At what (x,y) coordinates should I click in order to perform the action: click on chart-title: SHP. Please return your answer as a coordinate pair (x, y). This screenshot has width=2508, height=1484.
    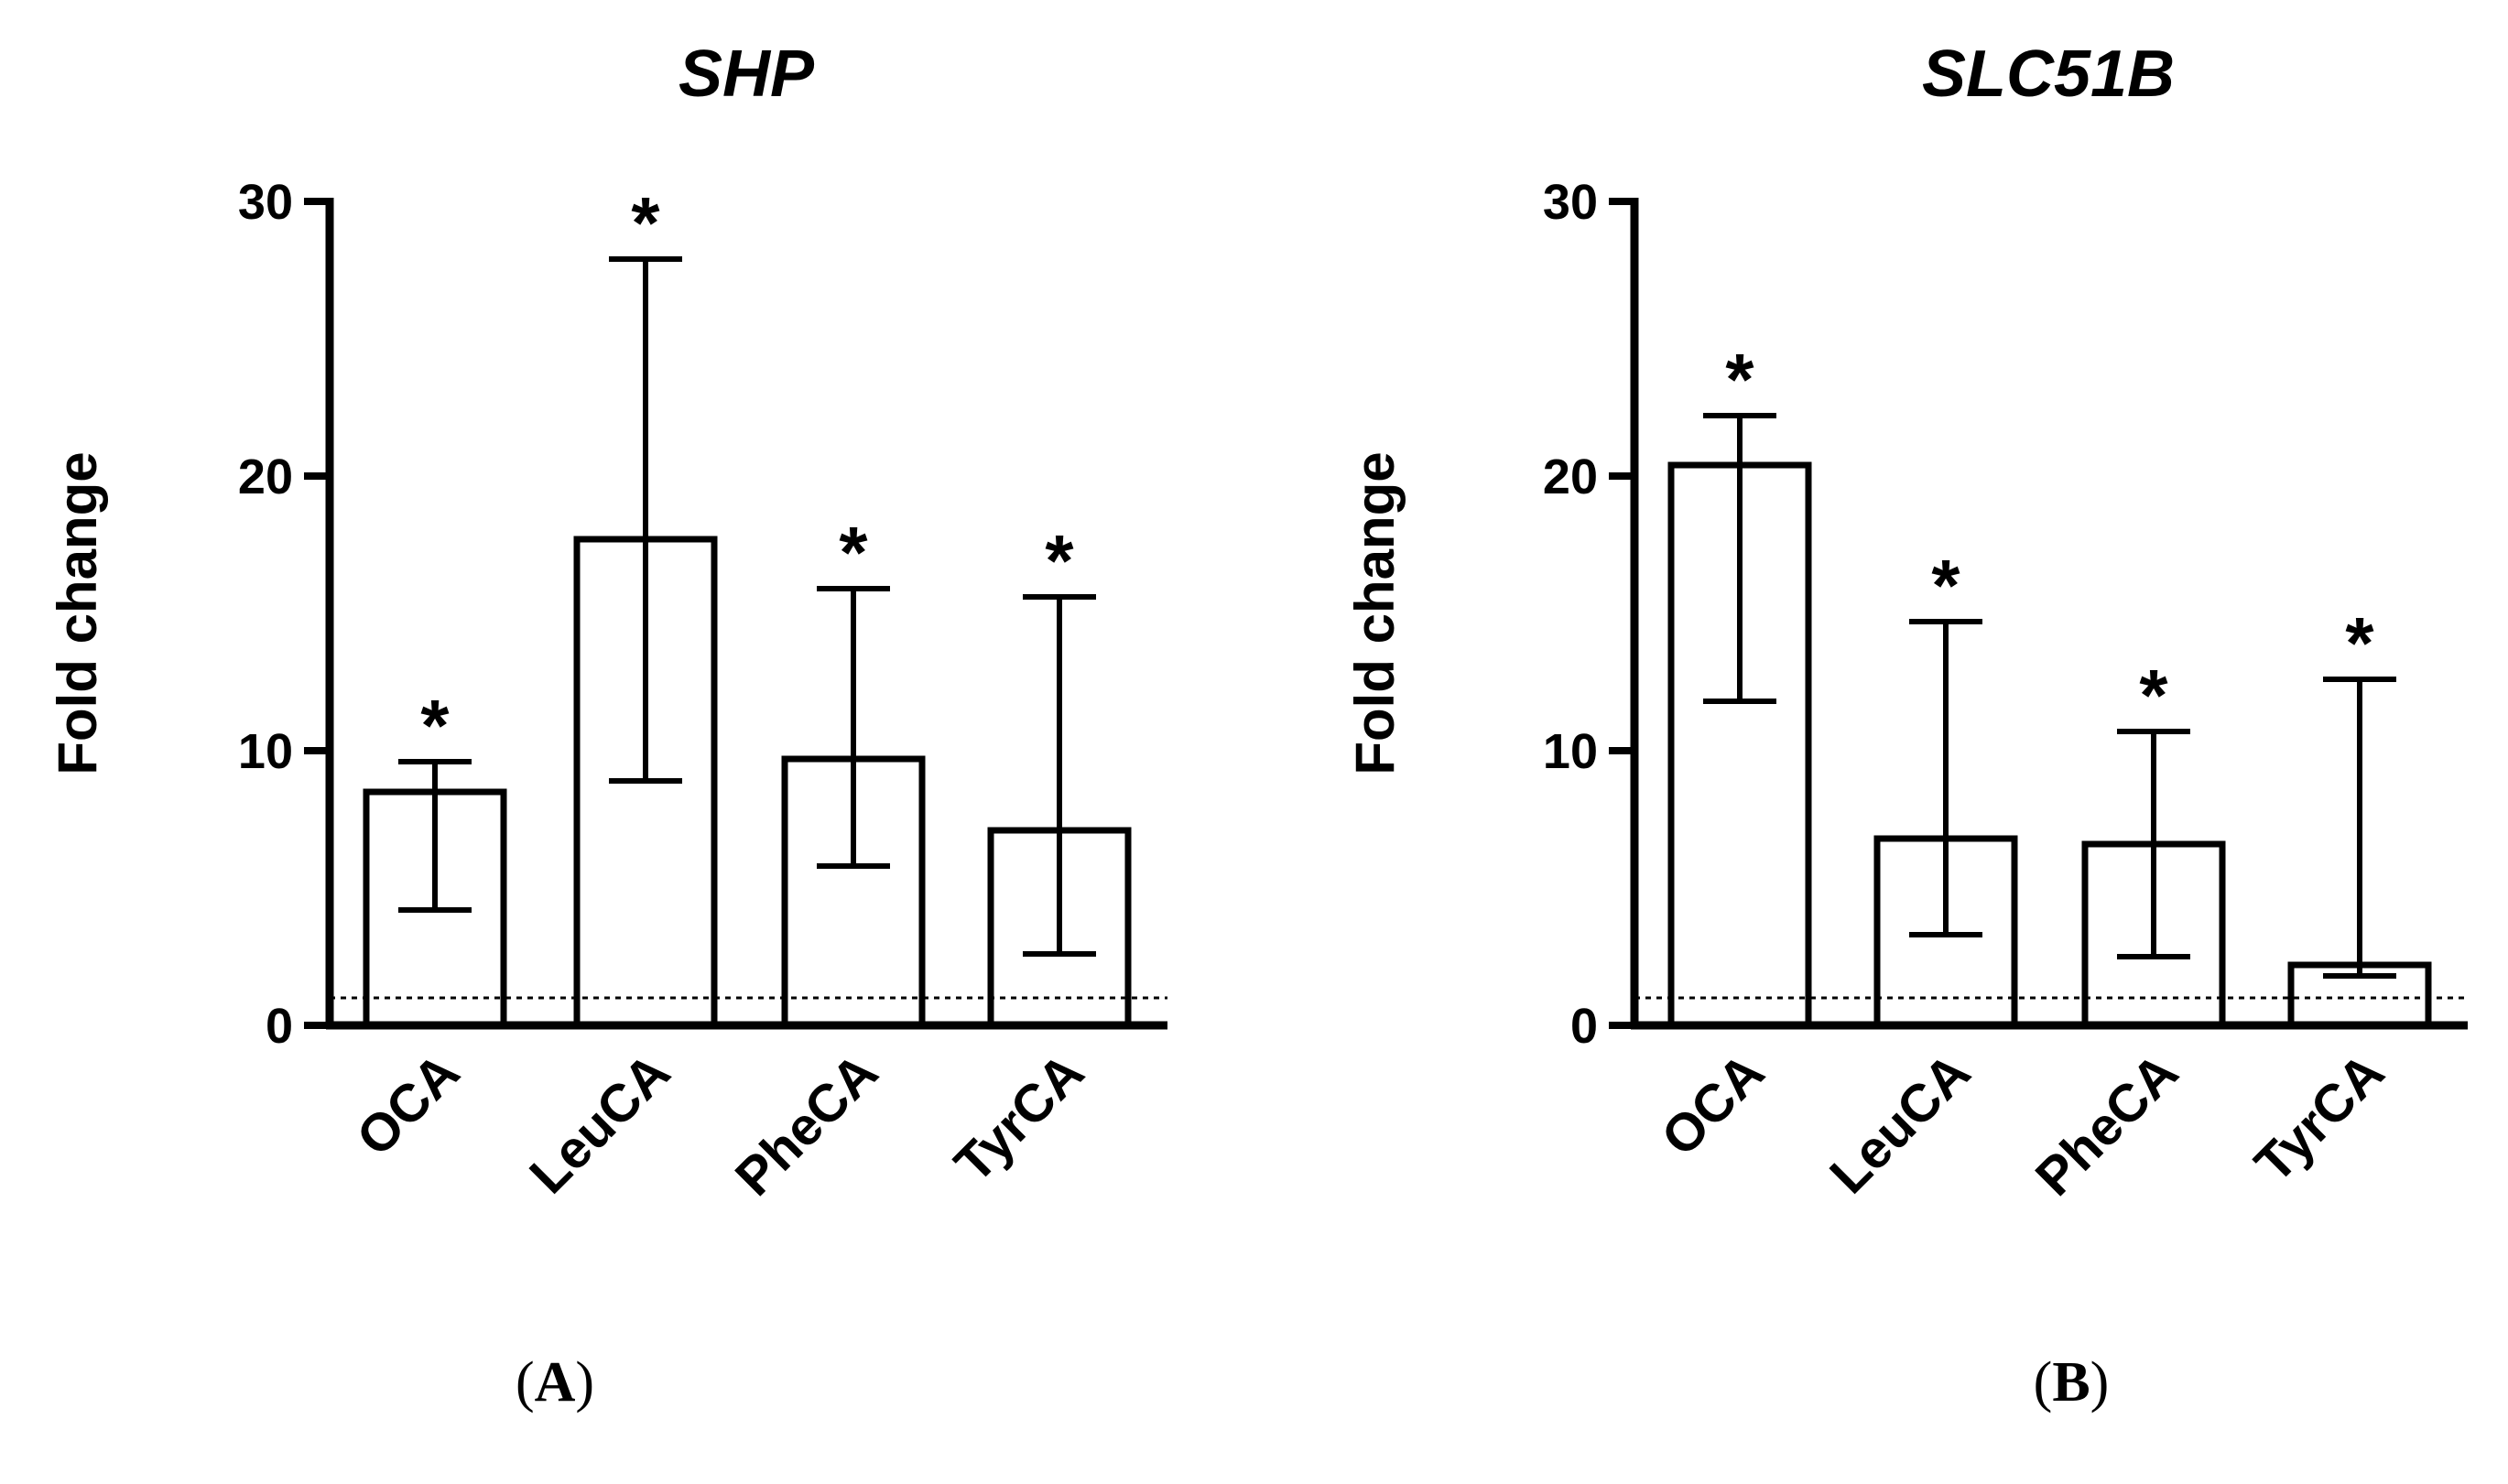
    Looking at the image, I should click on (747, 75).